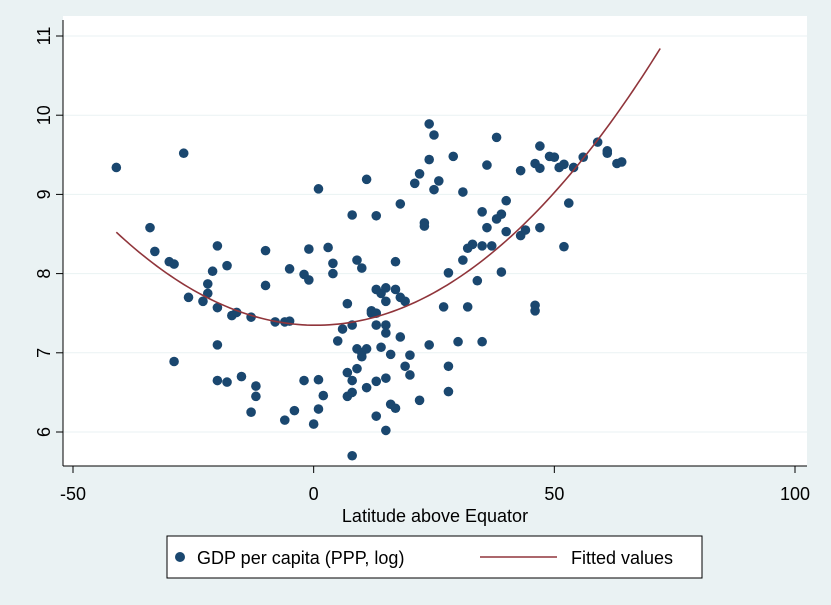 The height and width of the screenshot is (605, 831). Describe the element at coordinates (49, 243) in the screenshot. I see `y-axis: 6 7 8 9 10 11` at that location.